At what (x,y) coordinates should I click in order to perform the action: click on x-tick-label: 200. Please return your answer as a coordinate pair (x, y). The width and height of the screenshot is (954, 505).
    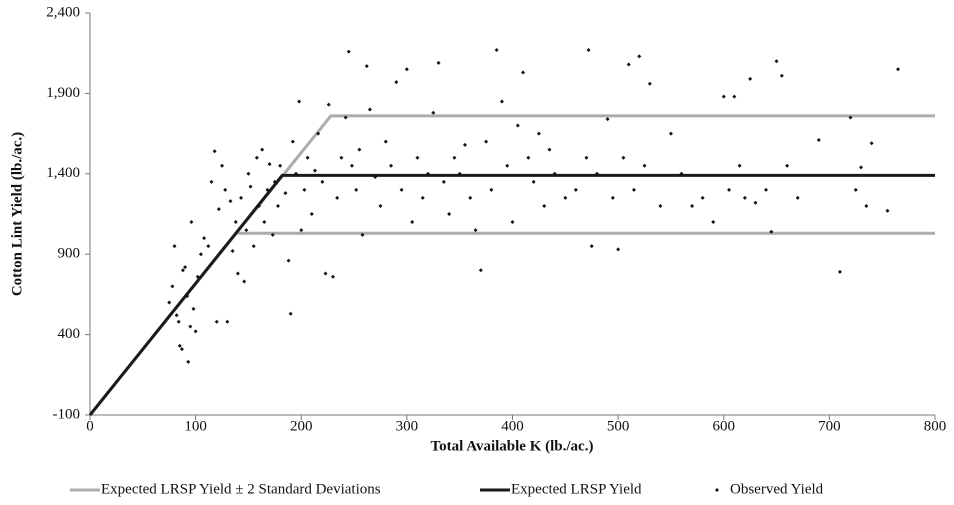
    Looking at the image, I should click on (301, 426).